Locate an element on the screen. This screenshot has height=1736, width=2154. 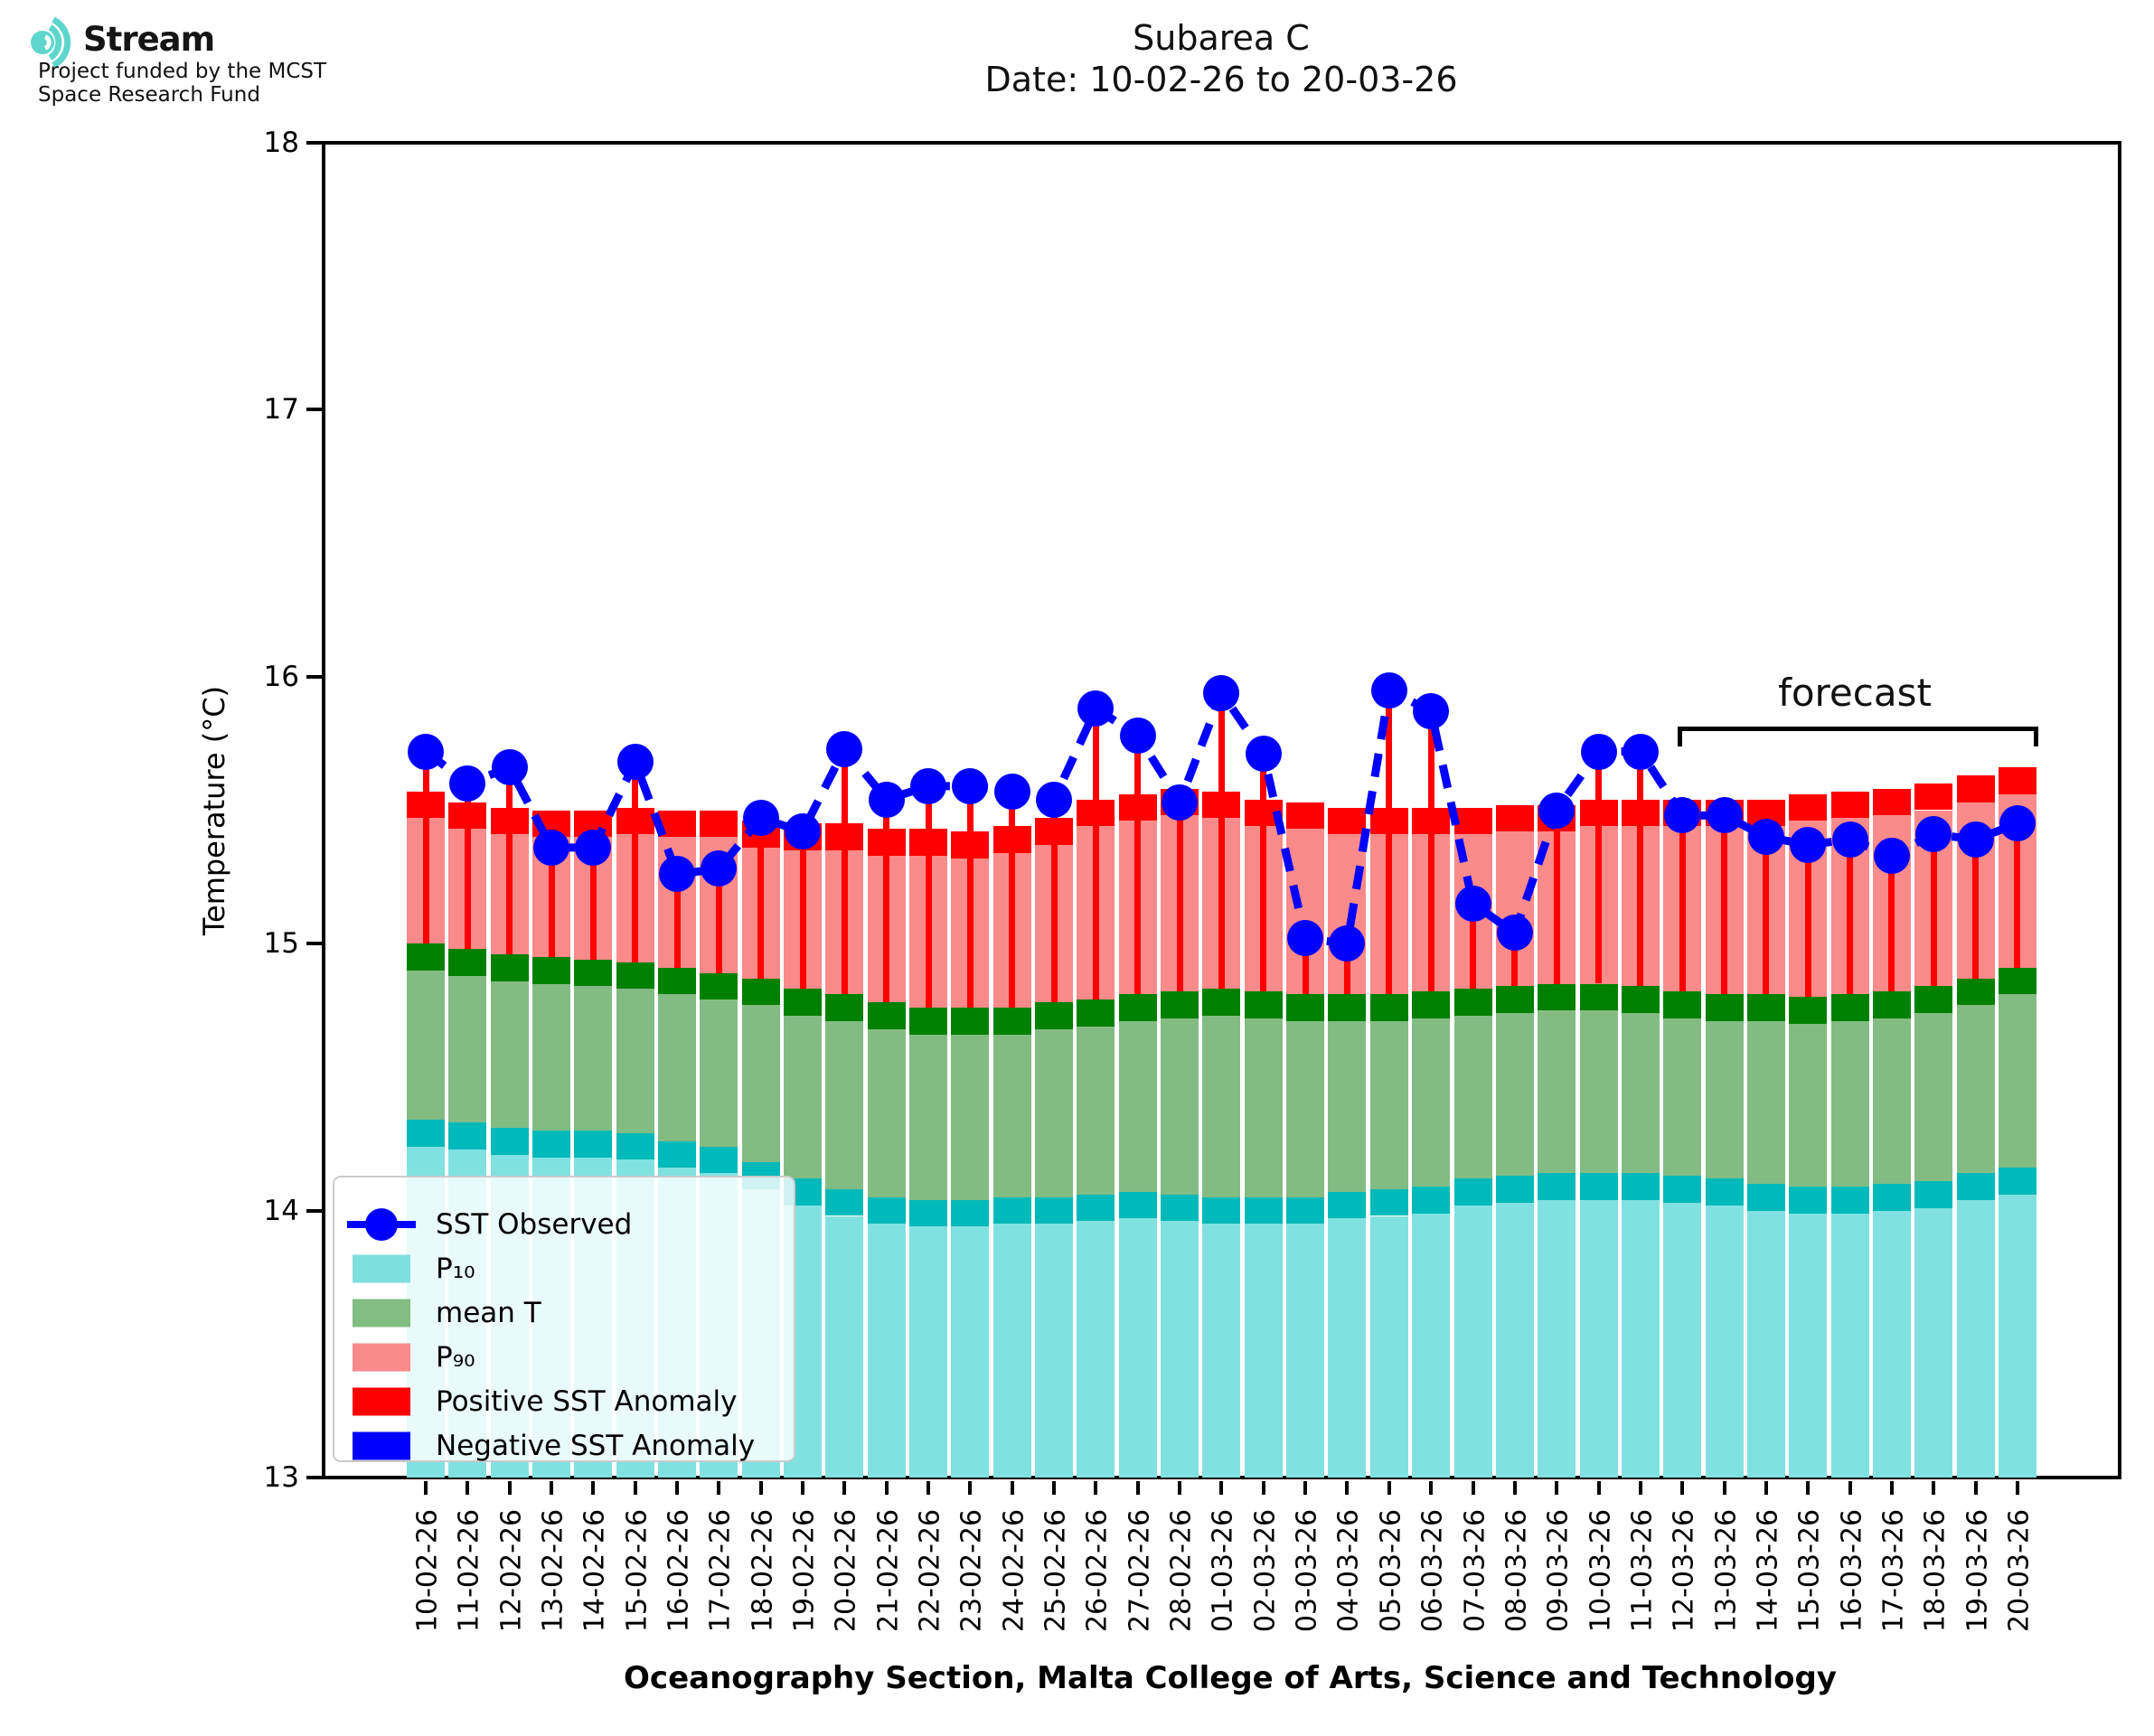
x-tick-label: 13-03-26 is located at coordinates (1726, 1570).